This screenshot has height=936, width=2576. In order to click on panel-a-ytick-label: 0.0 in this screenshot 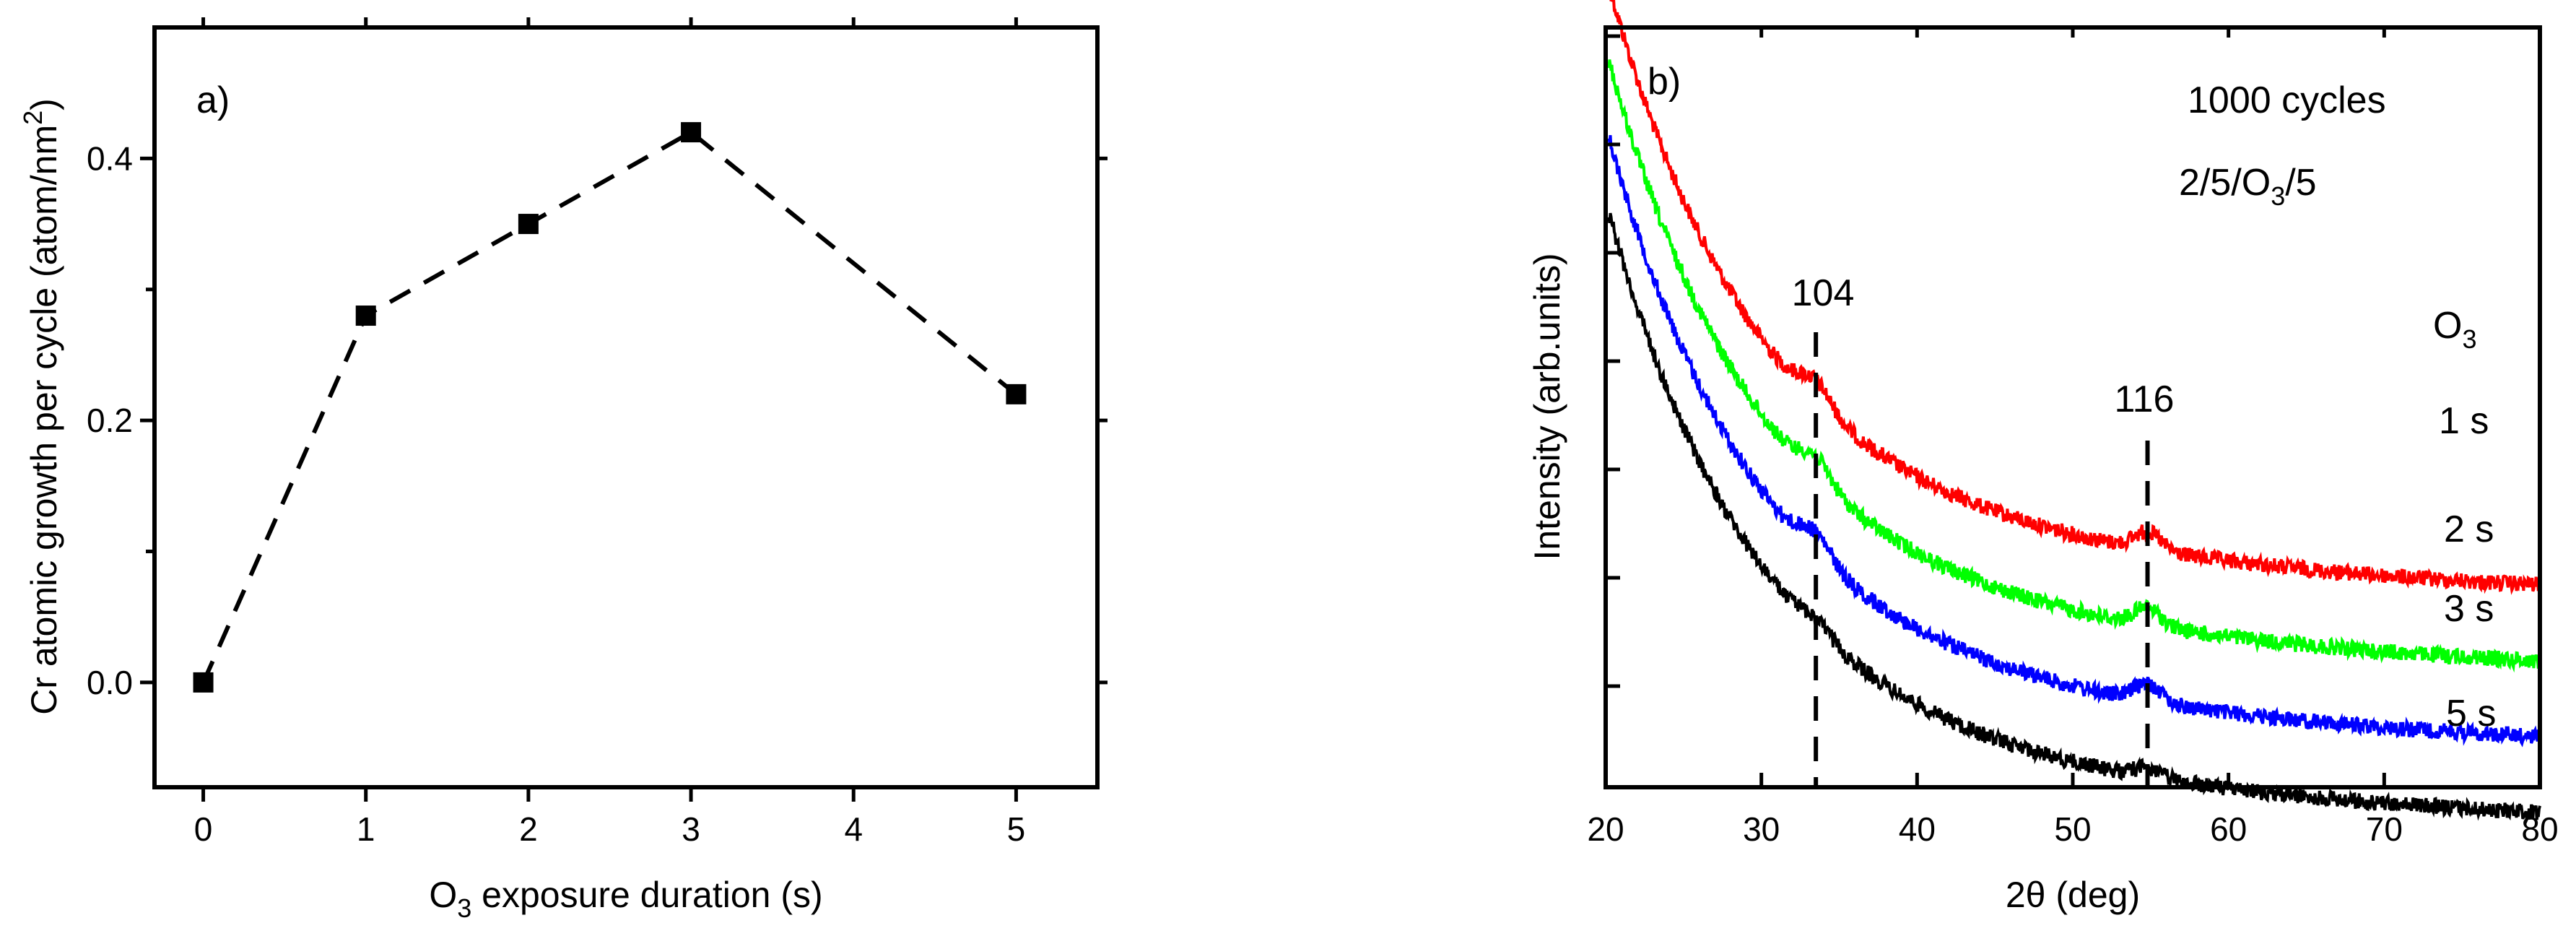, I will do `click(110, 682)`.